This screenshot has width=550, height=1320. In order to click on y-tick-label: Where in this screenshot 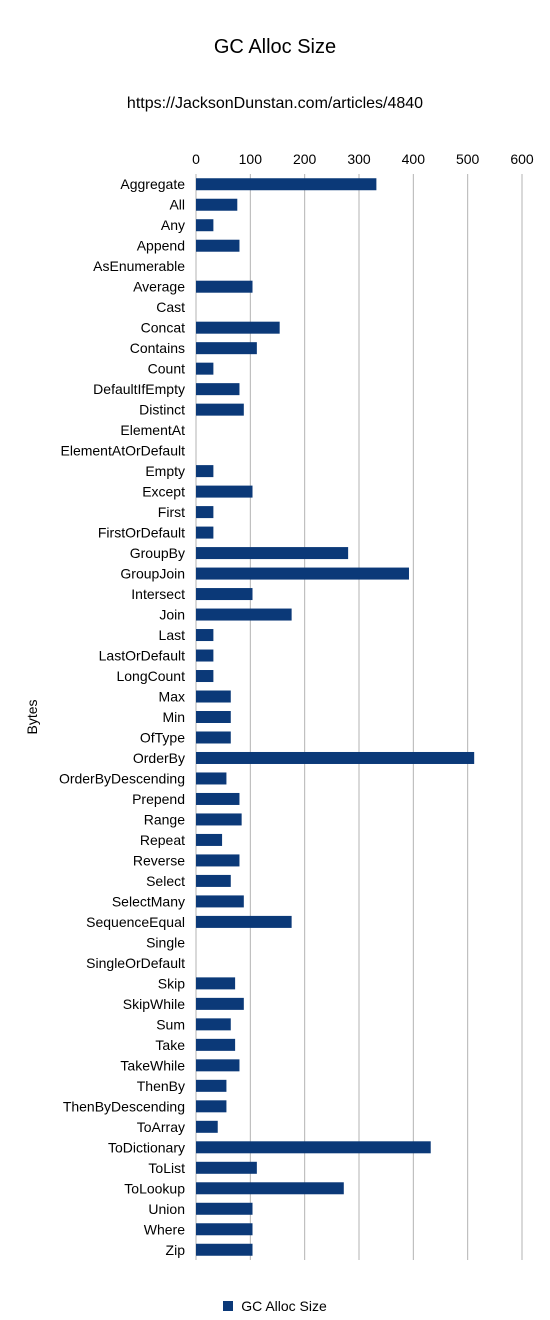, I will do `click(164, 1229)`.